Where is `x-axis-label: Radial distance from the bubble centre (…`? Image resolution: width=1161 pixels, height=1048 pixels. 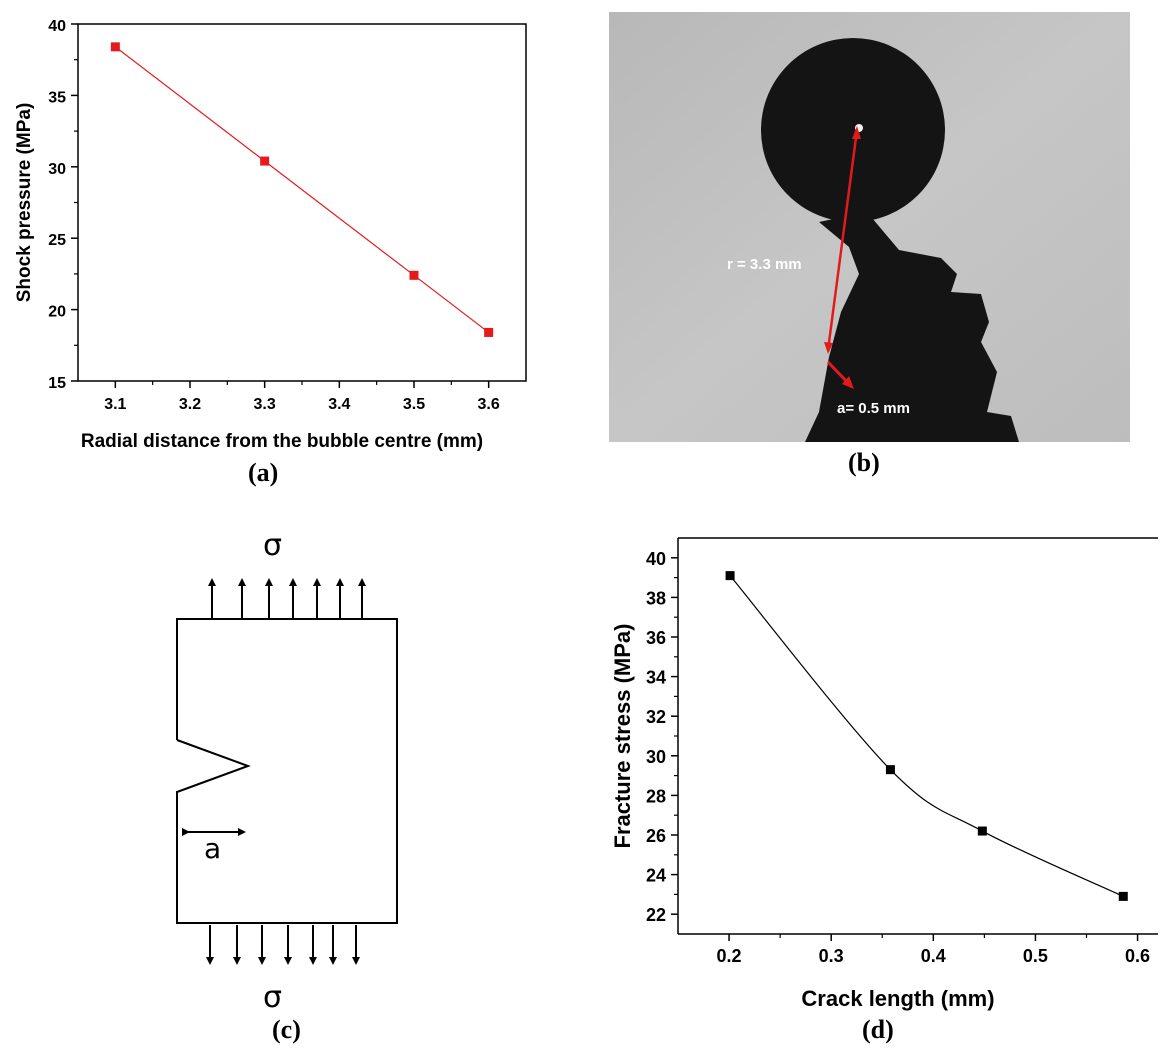
x-axis-label: Radial distance from the bubble centre (… is located at coordinates (282, 441).